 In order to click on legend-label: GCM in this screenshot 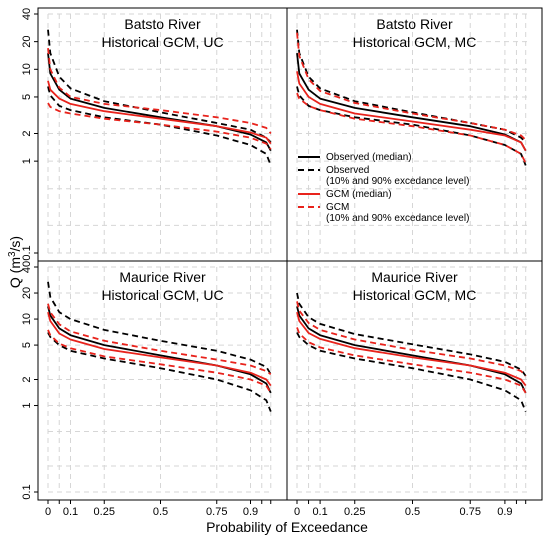, I will do `click(337, 207)`.